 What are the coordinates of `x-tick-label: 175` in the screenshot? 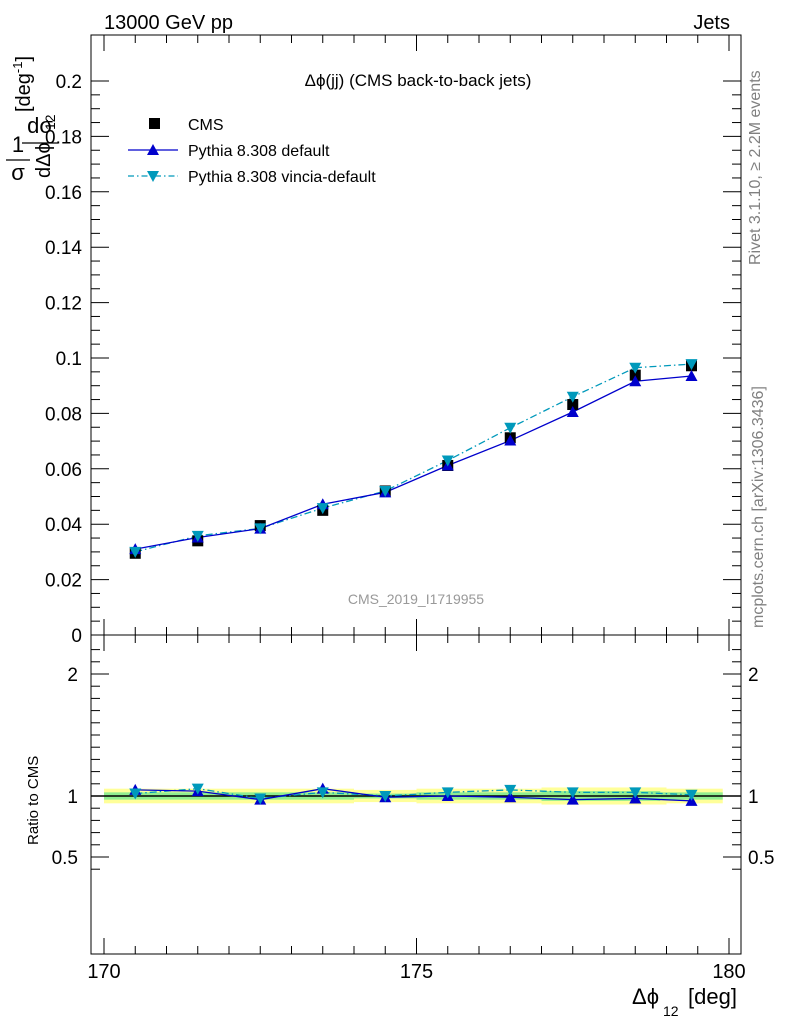 It's located at (416, 972).